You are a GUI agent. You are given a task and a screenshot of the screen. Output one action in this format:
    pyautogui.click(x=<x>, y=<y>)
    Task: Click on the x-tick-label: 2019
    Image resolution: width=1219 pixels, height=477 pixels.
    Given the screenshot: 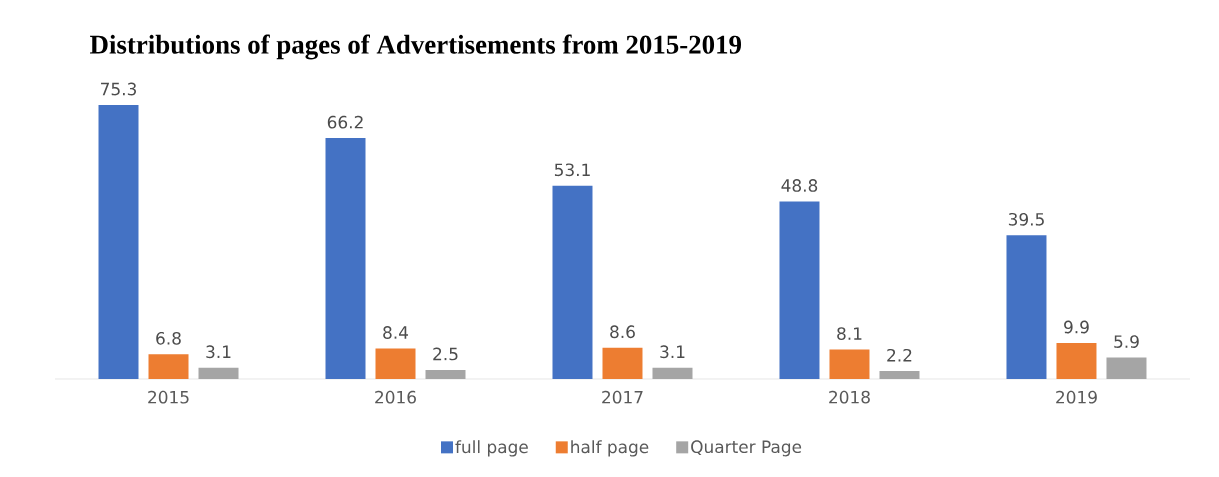 What is the action you would take?
    pyautogui.click(x=1076, y=397)
    